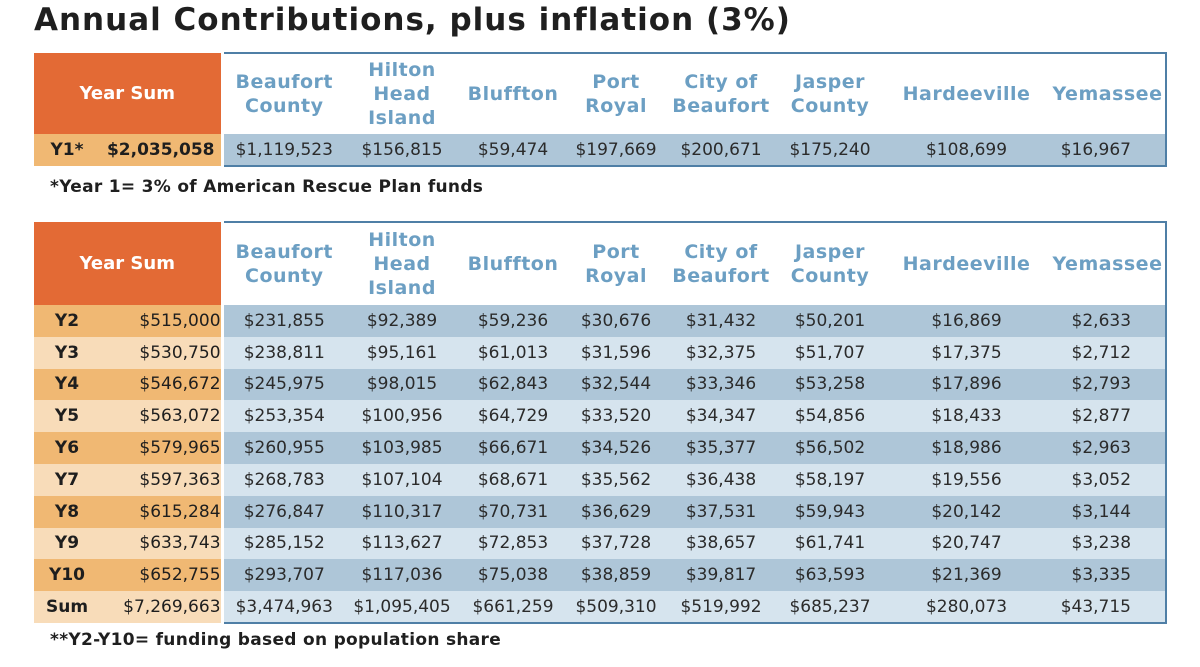 The height and width of the screenshot is (667, 1200). Describe the element at coordinates (967, 448) in the screenshot. I see `contribution-cell: $18,986` at that location.